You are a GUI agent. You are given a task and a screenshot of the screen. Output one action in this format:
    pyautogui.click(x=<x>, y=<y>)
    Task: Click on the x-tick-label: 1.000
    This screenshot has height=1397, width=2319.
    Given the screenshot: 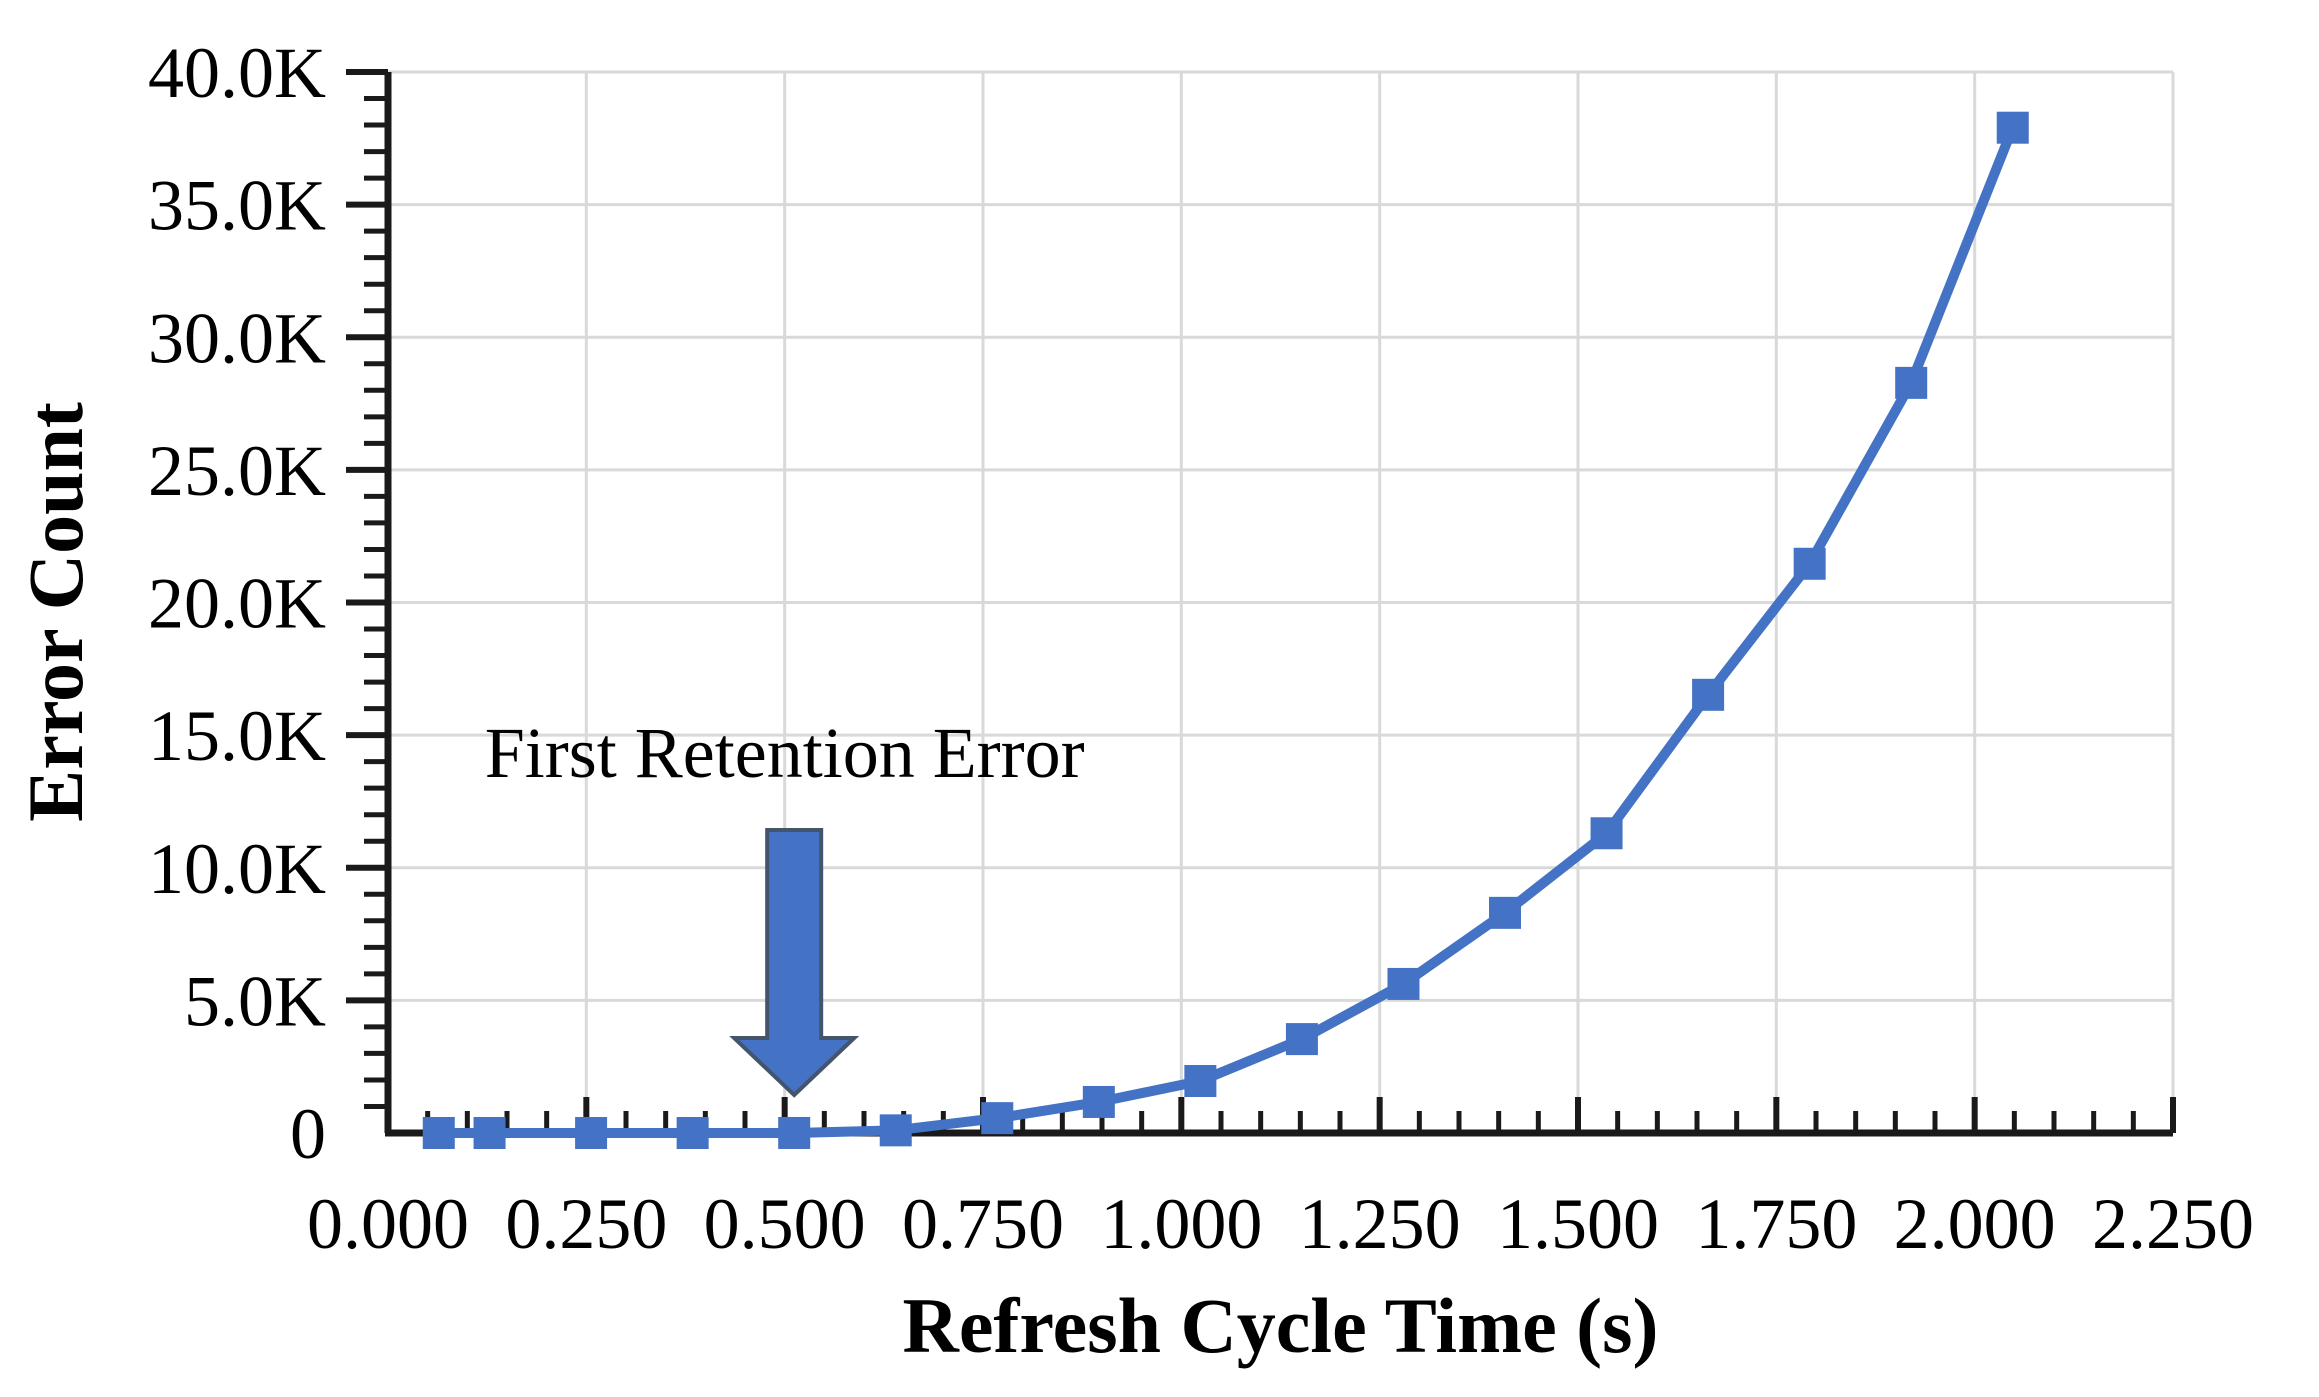 What is the action you would take?
    pyautogui.click(x=1181, y=1224)
    